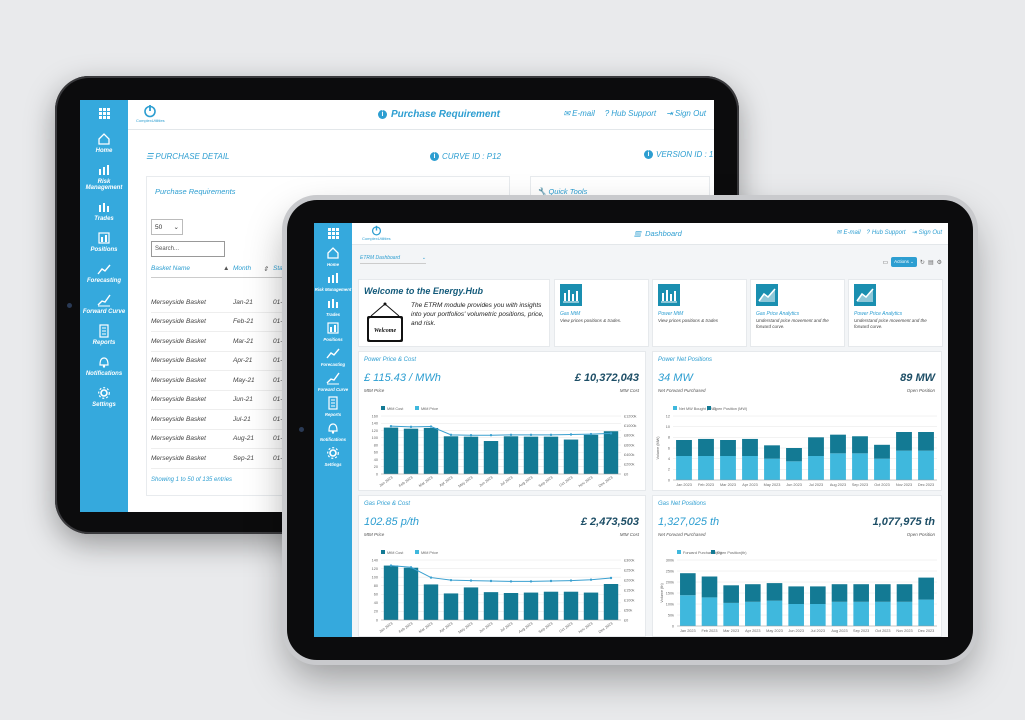 This screenshot has width=1025, height=720. What do you see at coordinates (167, 227) in the screenshot?
I see `page-size-select: 50 ⌄` at bounding box center [167, 227].